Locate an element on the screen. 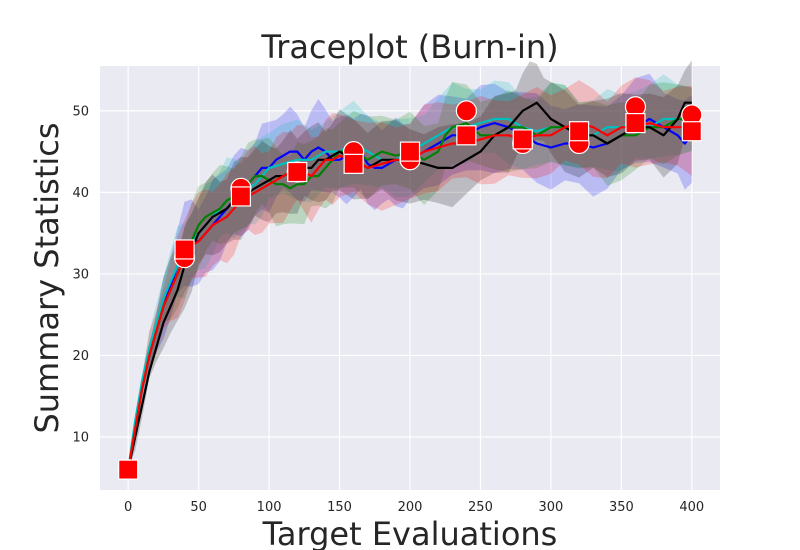  x-tick-label: 200 is located at coordinates (410, 507).